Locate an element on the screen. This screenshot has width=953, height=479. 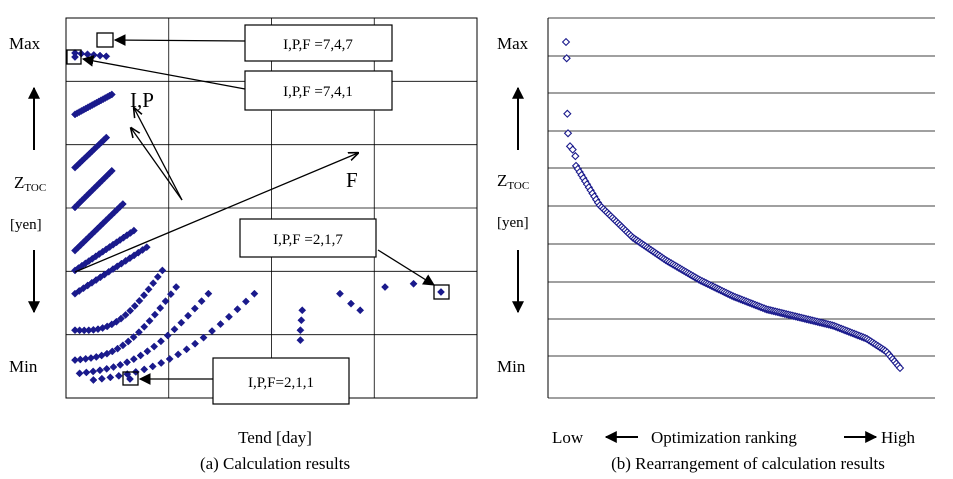
panel-b-ylabel-sub: TOC is located at coordinates (518, 186).